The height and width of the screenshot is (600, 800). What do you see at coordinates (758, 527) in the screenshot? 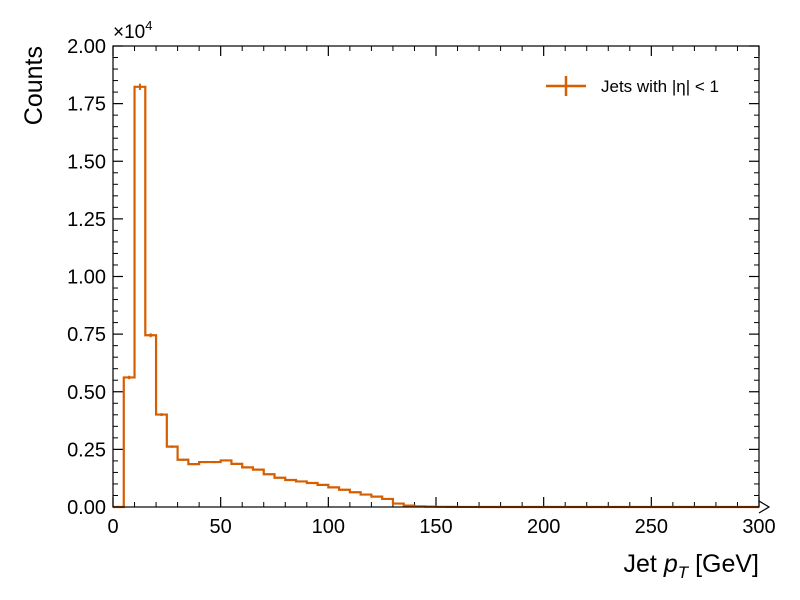
I see `x-tick-label: 300` at bounding box center [758, 527].